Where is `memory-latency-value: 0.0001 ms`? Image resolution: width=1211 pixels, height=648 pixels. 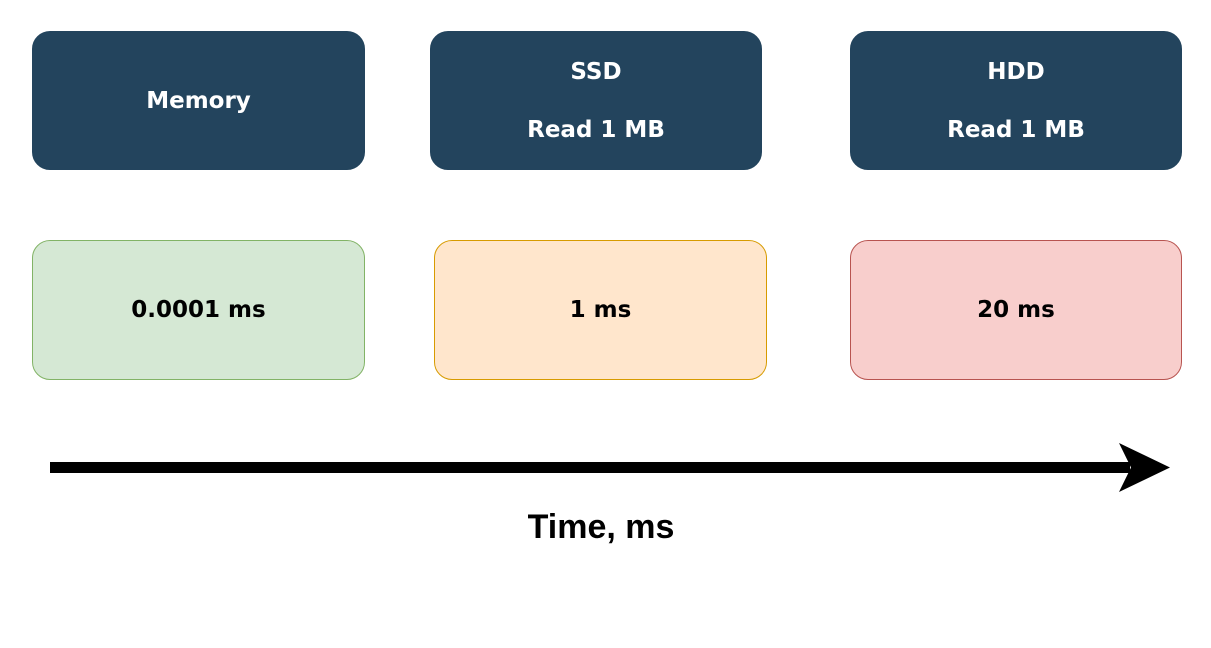
memory-latency-value: 0.0001 ms is located at coordinates (198, 310).